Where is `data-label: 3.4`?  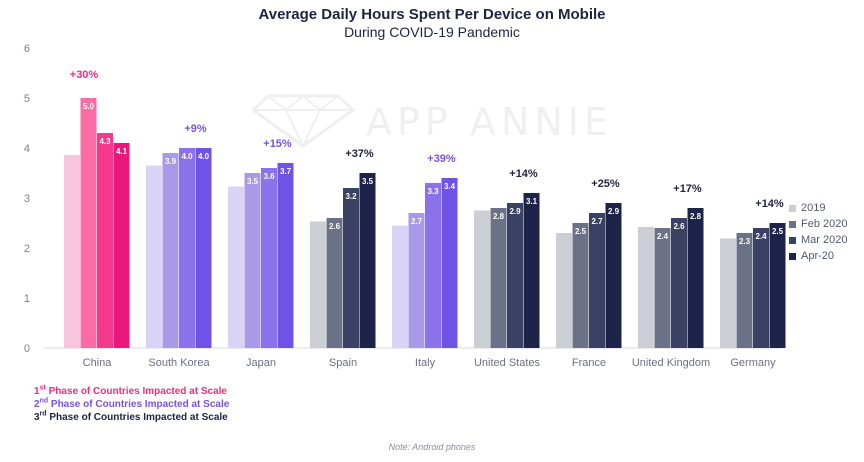 data-label: 3.4 is located at coordinates (450, 186).